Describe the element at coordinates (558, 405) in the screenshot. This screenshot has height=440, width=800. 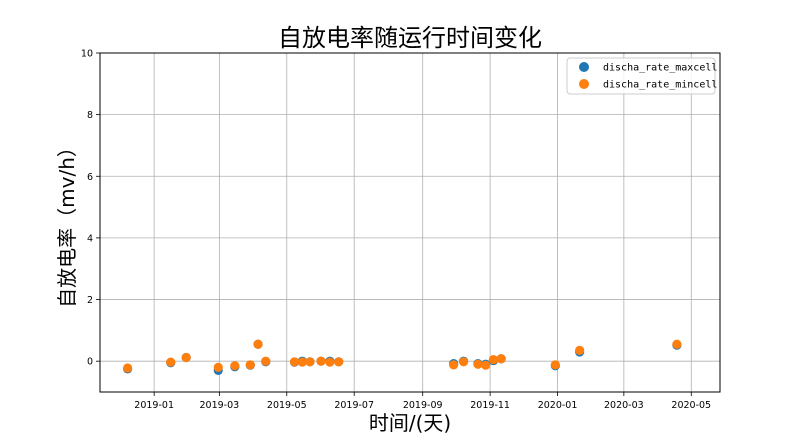
I see `x-tick-label: 2020-01` at that location.